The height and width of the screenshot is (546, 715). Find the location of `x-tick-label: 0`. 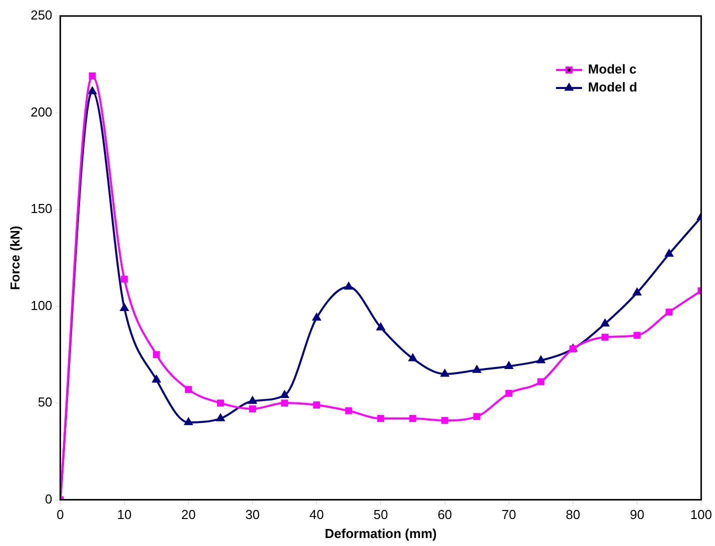

x-tick-label: 0 is located at coordinates (60, 514).